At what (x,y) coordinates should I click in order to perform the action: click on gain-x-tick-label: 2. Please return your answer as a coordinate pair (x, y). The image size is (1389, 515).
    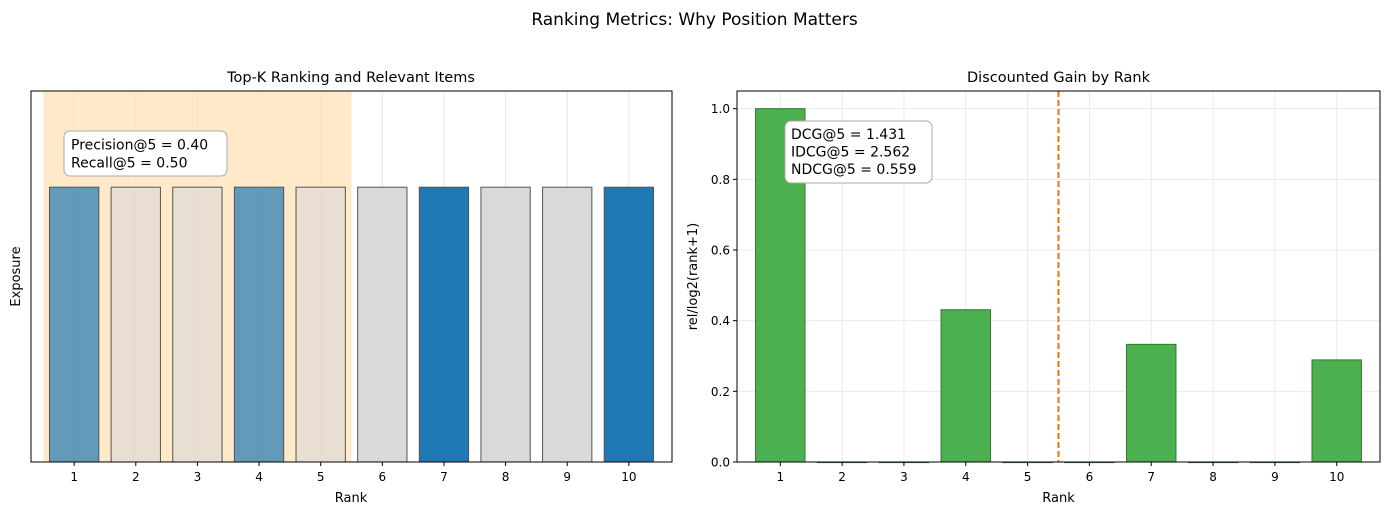
    Looking at the image, I should click on (842, 477).